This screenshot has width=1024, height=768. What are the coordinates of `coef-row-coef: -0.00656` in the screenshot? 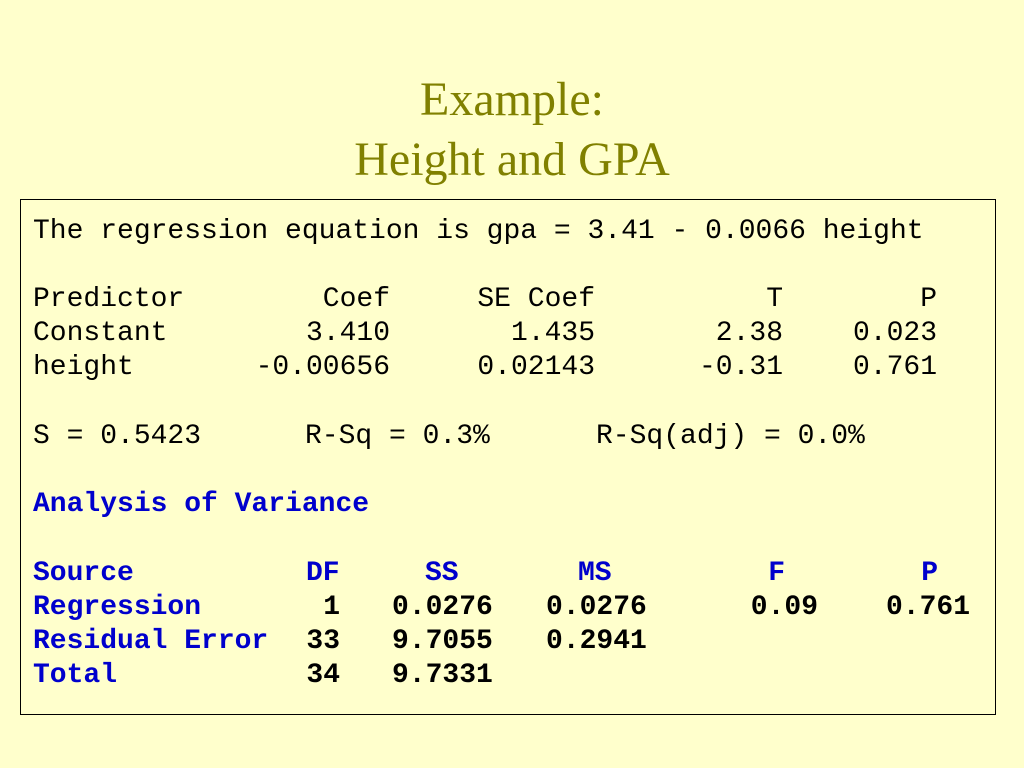 It's located at (322, 367).